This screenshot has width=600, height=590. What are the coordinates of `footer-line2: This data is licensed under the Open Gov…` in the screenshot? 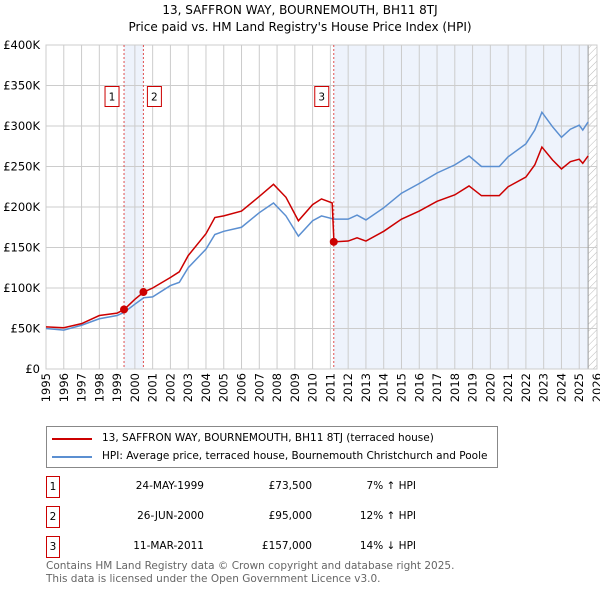 It's located at (213, 579).